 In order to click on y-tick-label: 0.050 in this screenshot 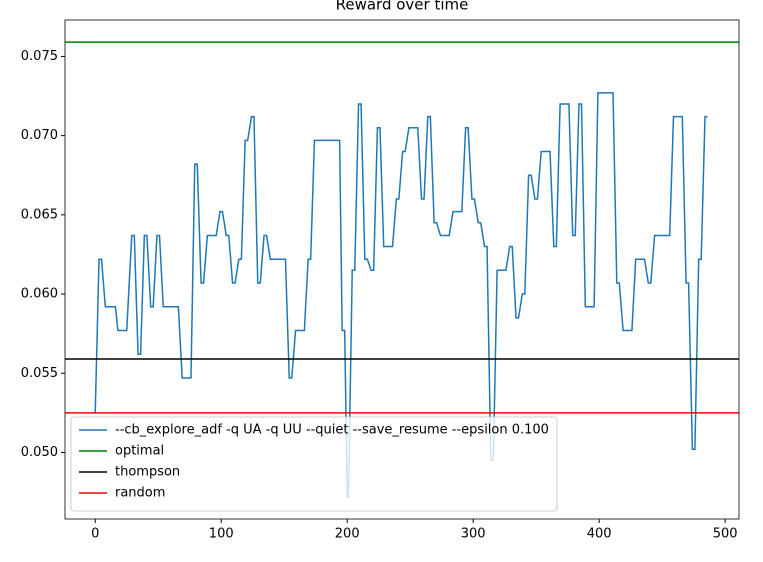, I will do `click(39, 452)`.